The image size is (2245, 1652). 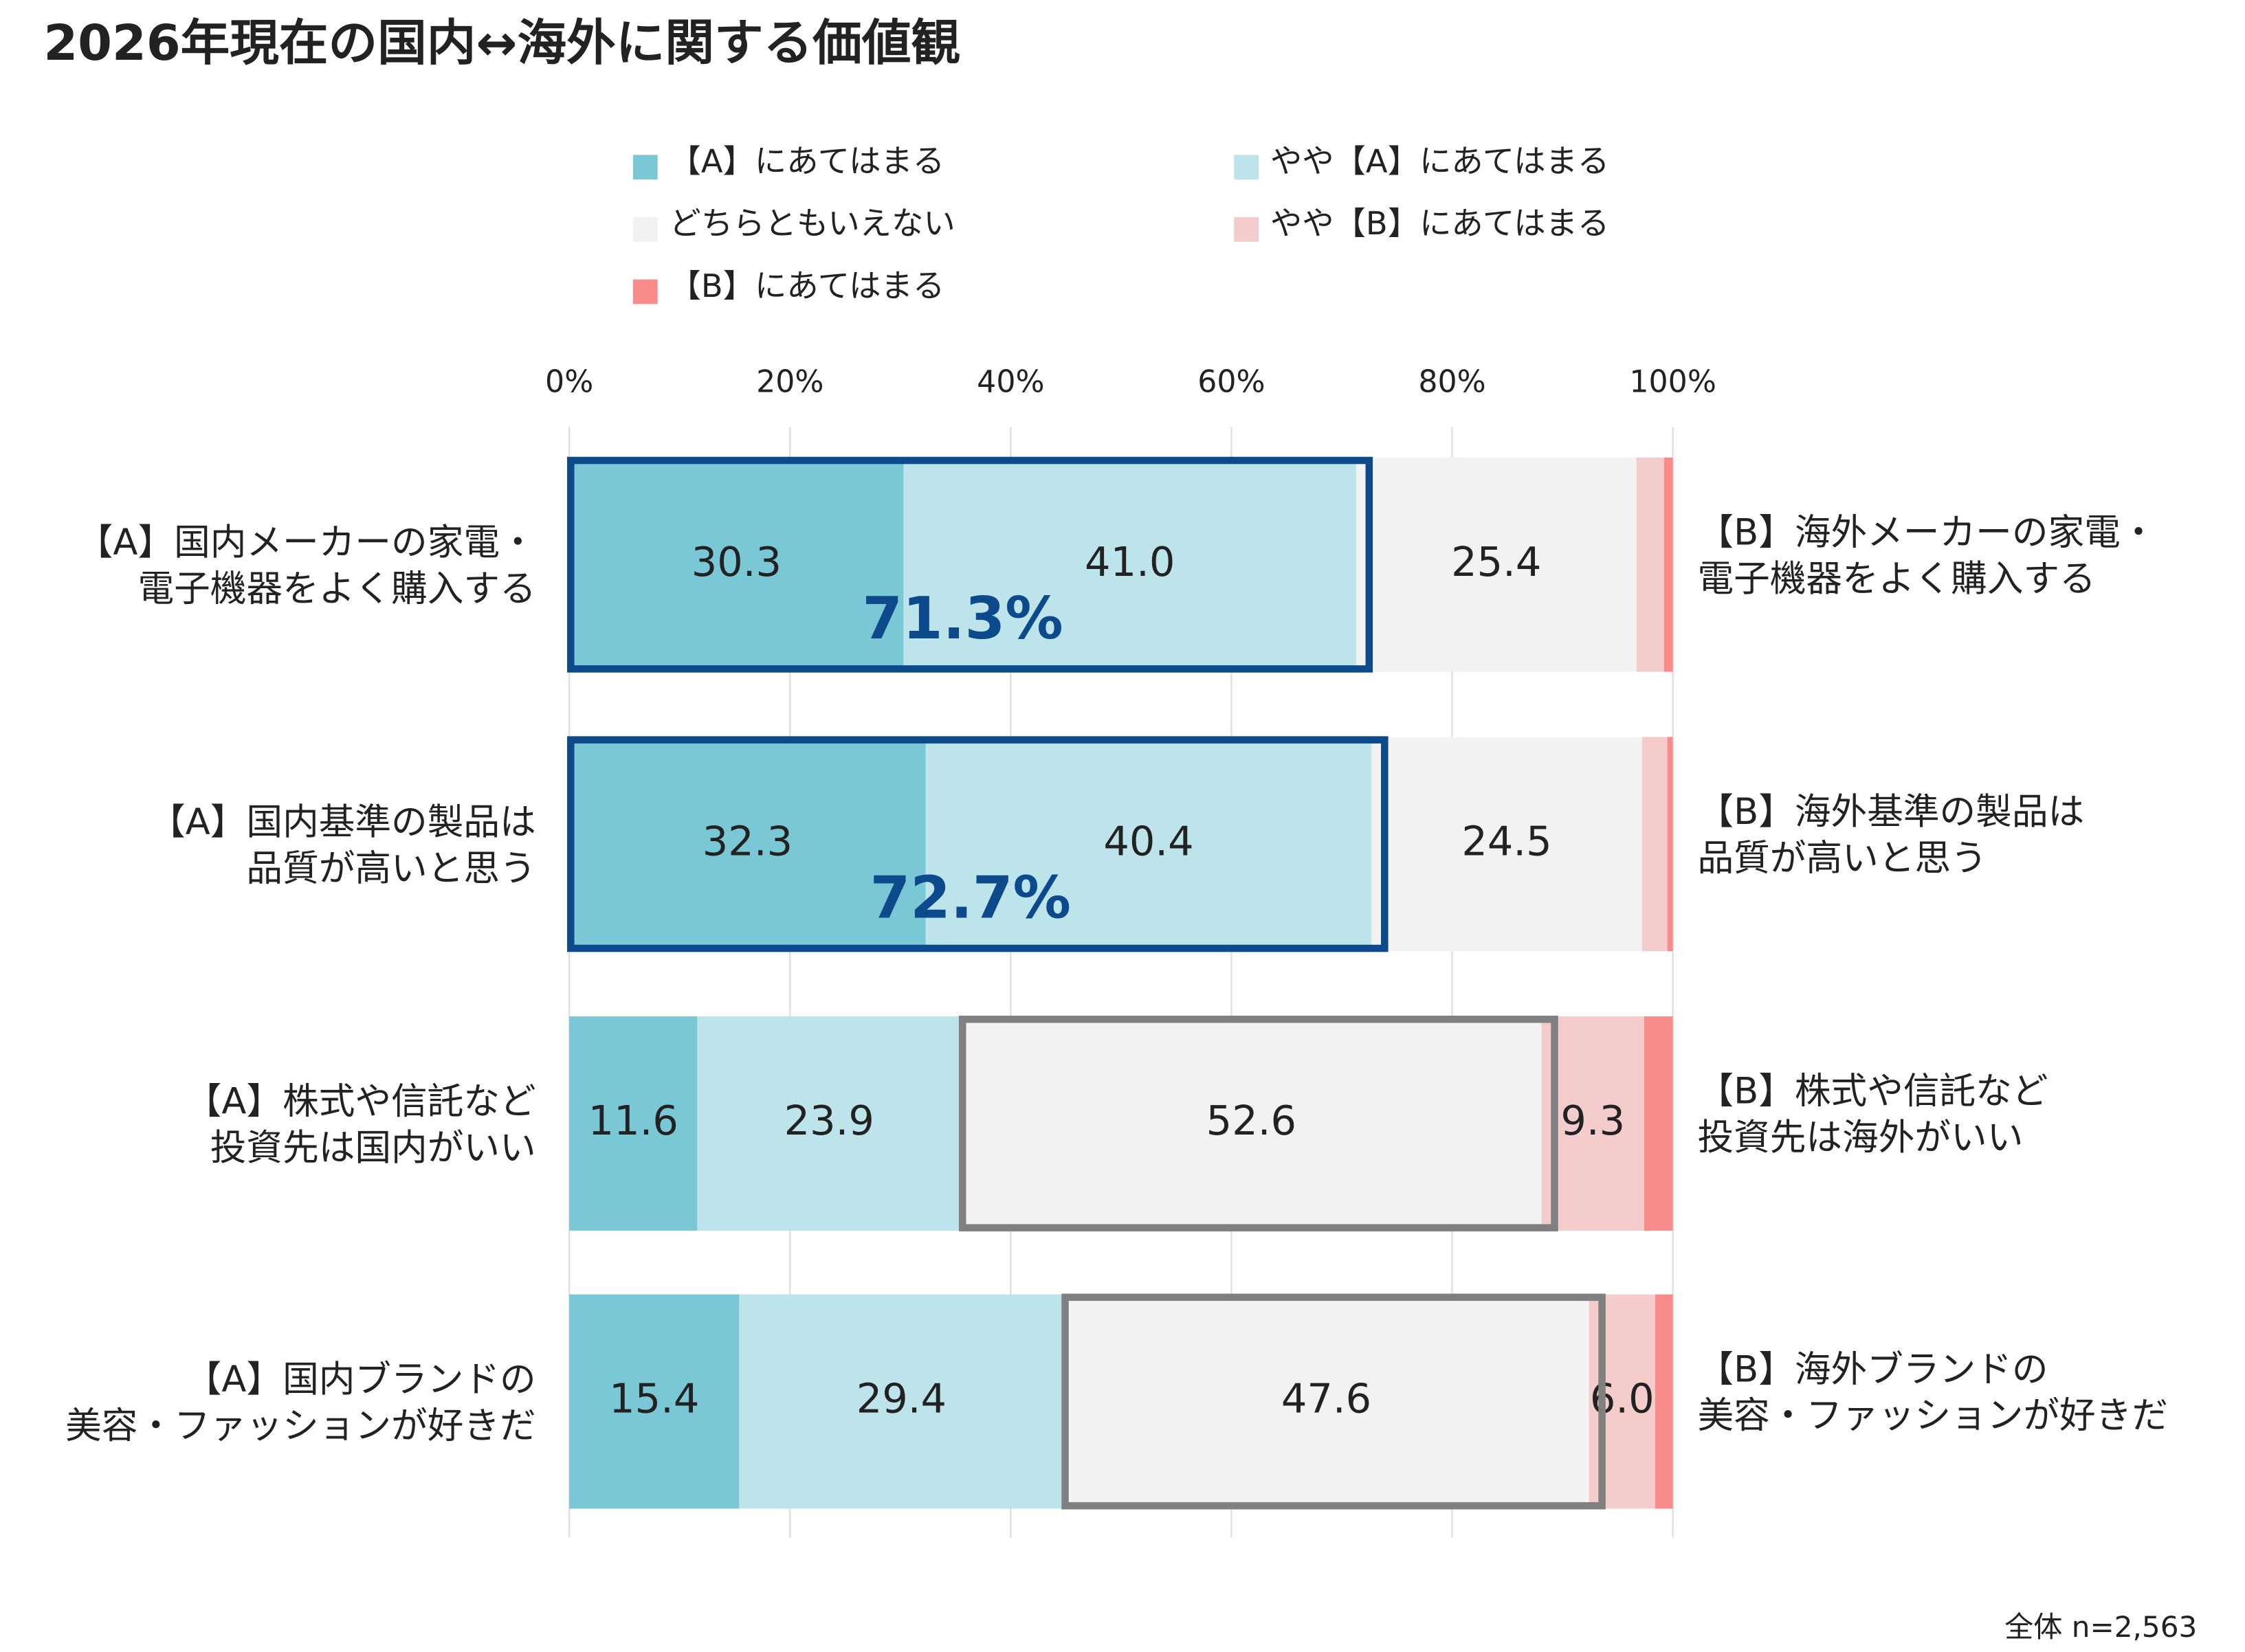 What do you see at coordinates (2100, 1627) in the screenshot?
I see `note: 全体 n=2,563` at bounding box center [2100, 1627].